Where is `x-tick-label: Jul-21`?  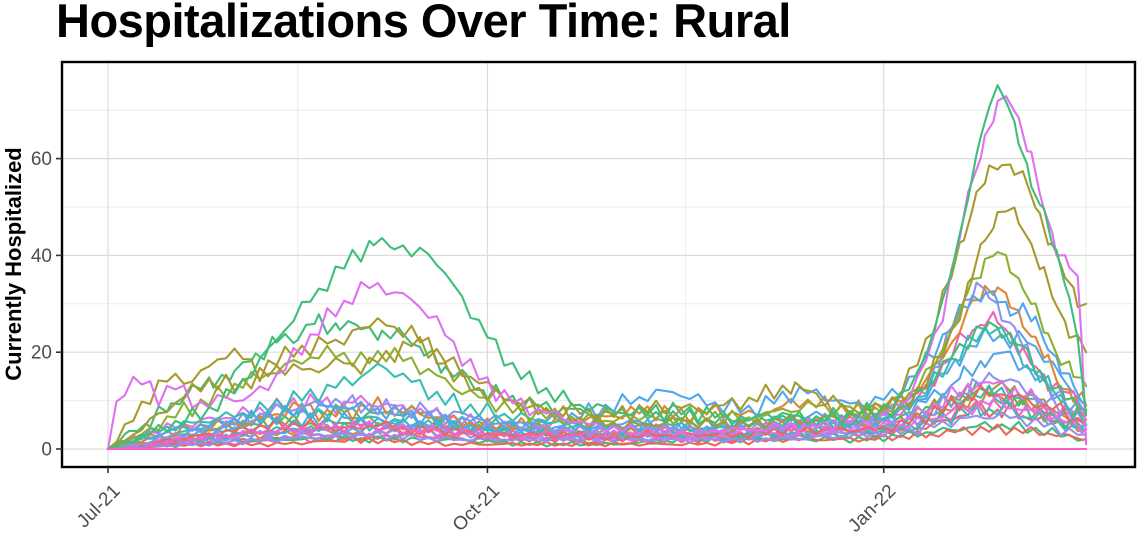 x-tick-label: Jul-21 is located at coordinates (98, 506).